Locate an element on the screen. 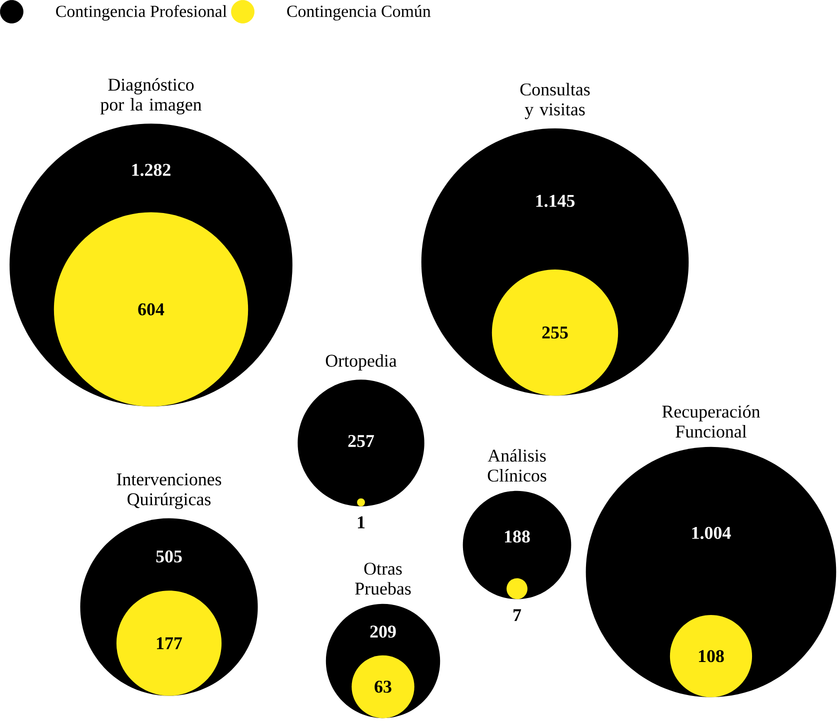 The image size is (839, 722). category-label: Intervenciones Quirúrgicas is located at coordinates (169, 491).